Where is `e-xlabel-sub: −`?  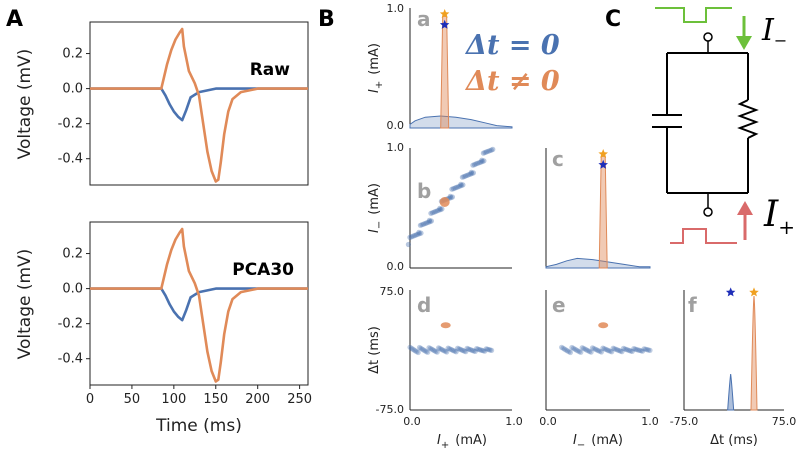 e-xlabel-sub: − is located at coordinates (581, 445).